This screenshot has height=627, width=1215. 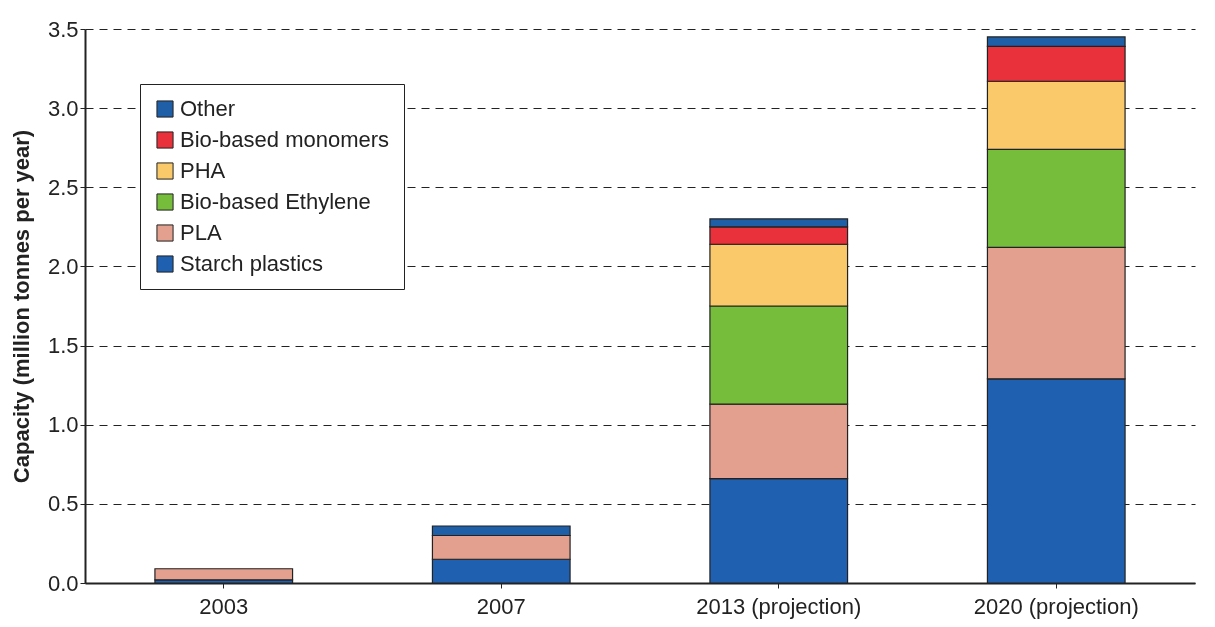 What do you see at coordinates (203, 170) in the screenshot?
I see `legend-label: PHA` at bounding box center [203, 170].